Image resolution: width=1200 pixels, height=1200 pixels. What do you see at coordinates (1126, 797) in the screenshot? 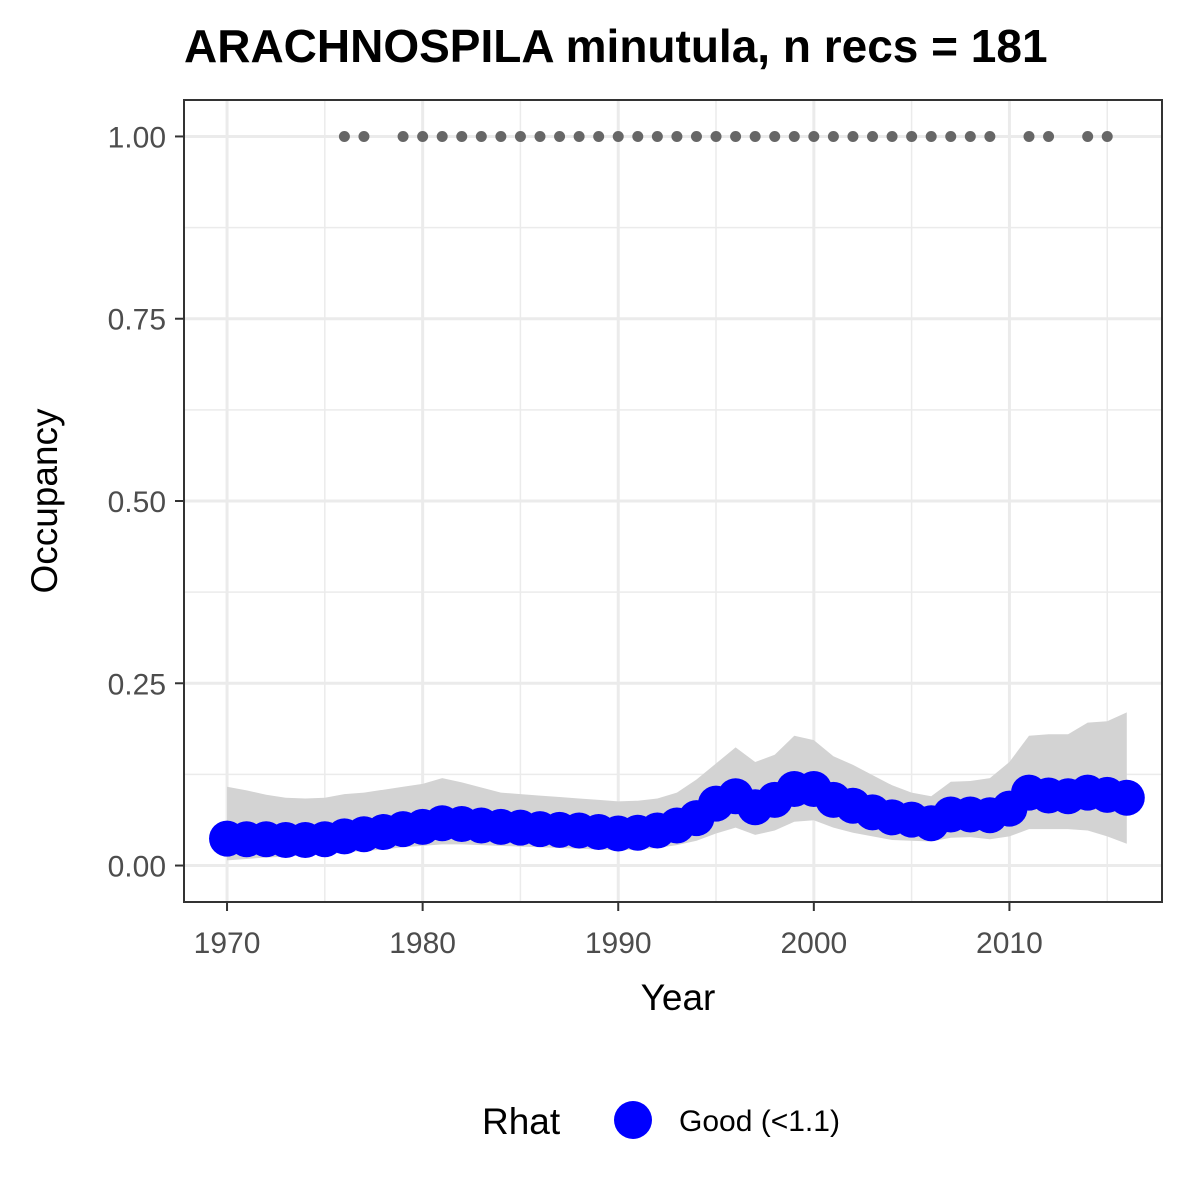
I see `data-point` at bounding box center [1126, 797].